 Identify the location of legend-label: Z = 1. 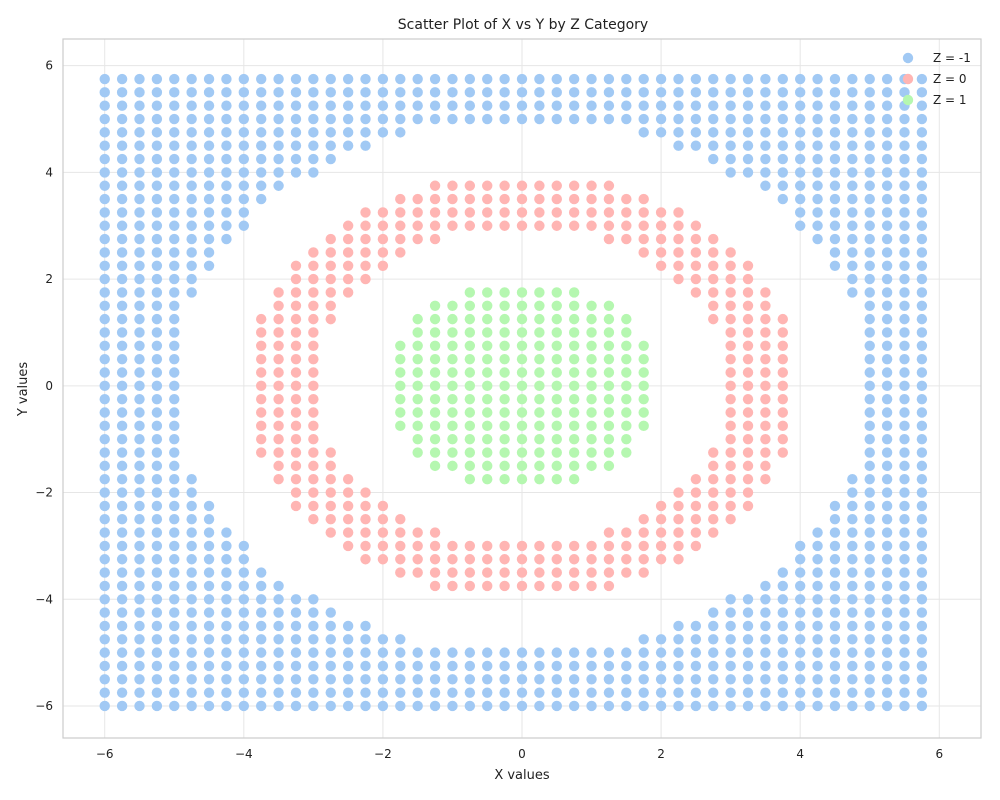
(950, 100).